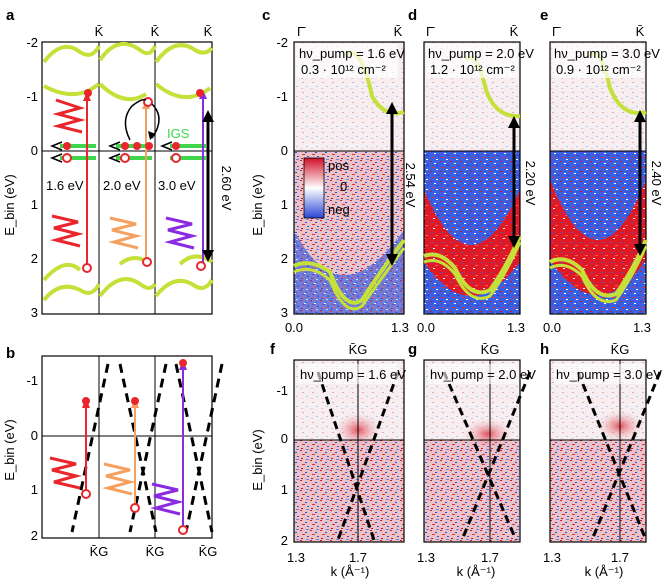  What do you see at coordinates (111, 152) in the screenshot?
I see `a-relax-arrows` at bounding box center [111, 152].